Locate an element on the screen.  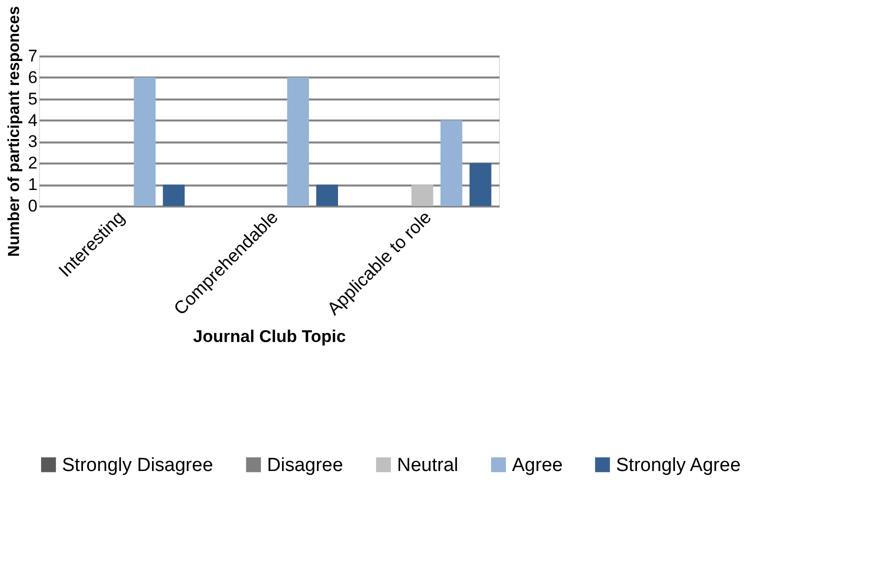
y-axis-title: Number of participant responces is located at coordinates (15, 131).